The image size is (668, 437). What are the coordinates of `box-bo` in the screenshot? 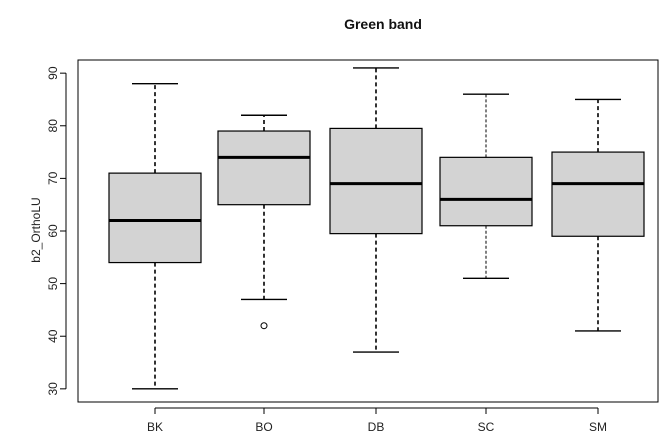 It's located at (264, 222).